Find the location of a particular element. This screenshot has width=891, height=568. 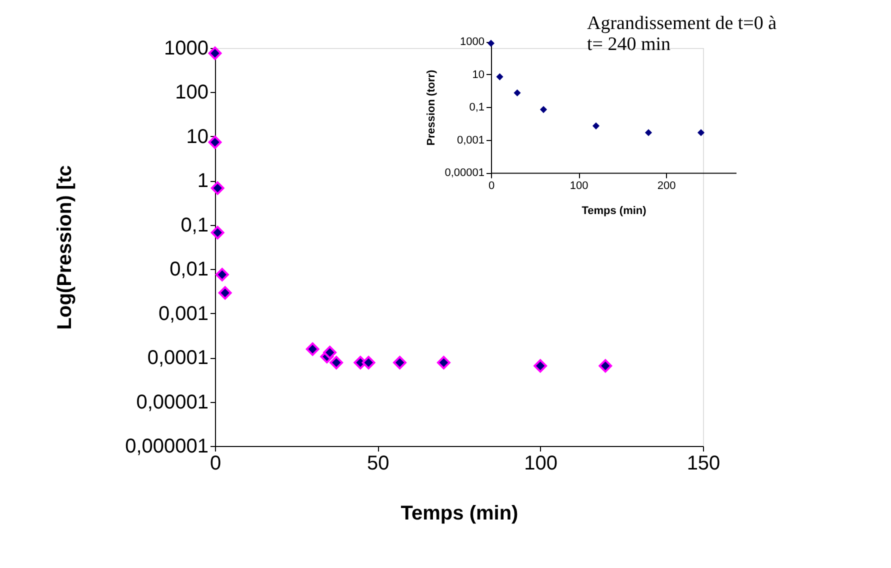

y-tick-label: 0,01 is located at coordinates (189, 269).